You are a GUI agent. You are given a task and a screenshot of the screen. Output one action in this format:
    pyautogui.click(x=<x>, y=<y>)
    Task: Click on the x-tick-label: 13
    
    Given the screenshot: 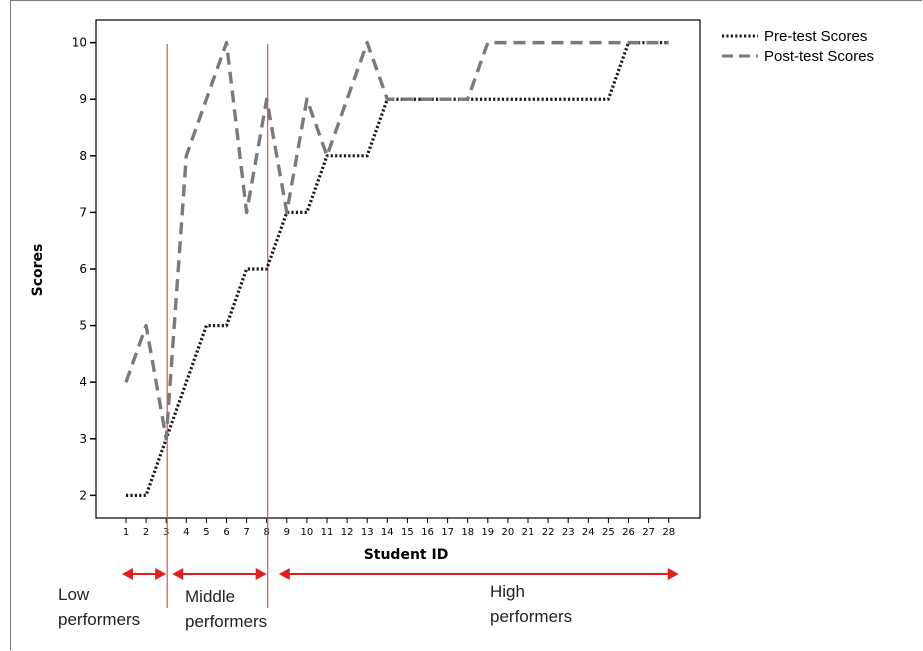 What is the action you would take?
    pyautogui.click(x=367, y=532)
    